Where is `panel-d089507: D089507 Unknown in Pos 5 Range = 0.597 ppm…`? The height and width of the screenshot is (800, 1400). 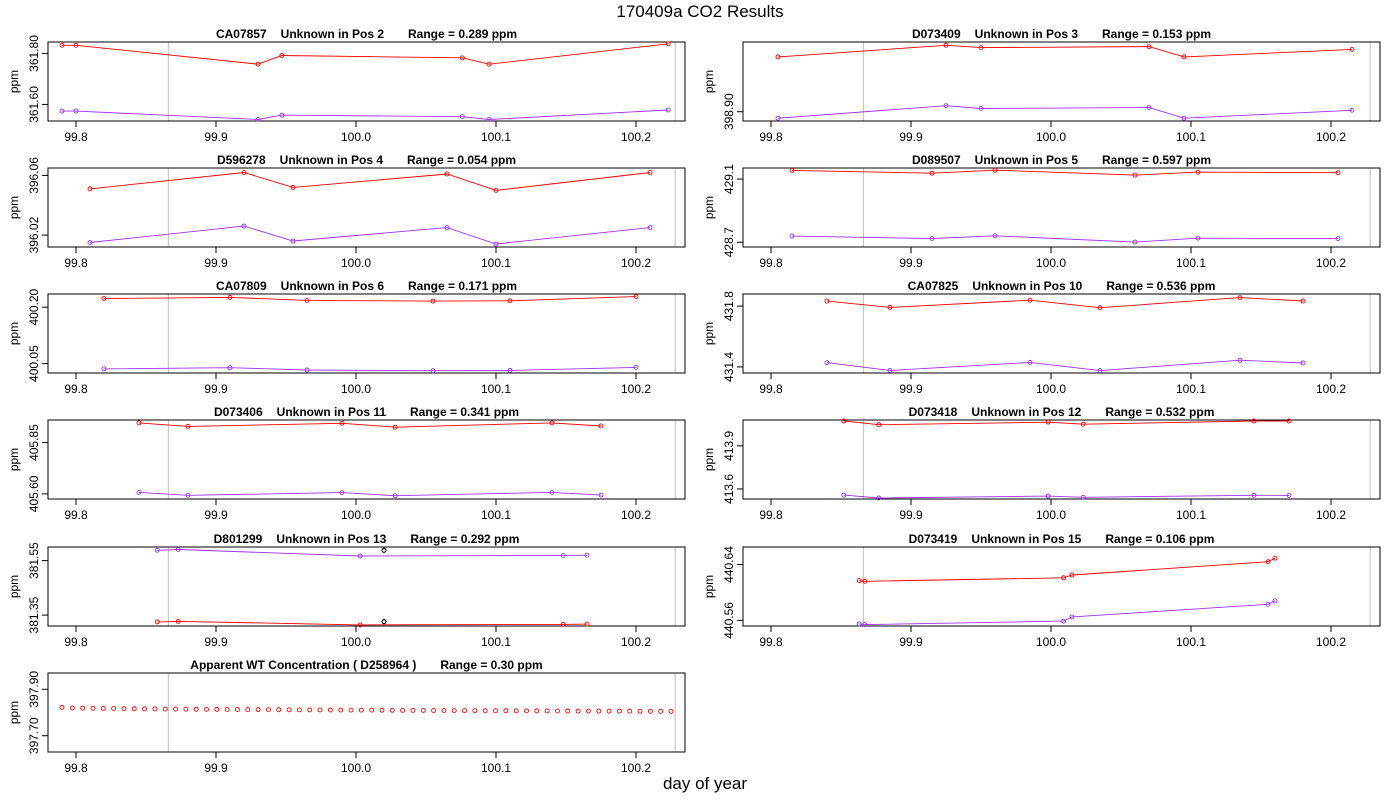 panel-d089507: D089507 Unknown in Pos 5 Range = 0.597 ppm… is located at coordinates (1041, 211).